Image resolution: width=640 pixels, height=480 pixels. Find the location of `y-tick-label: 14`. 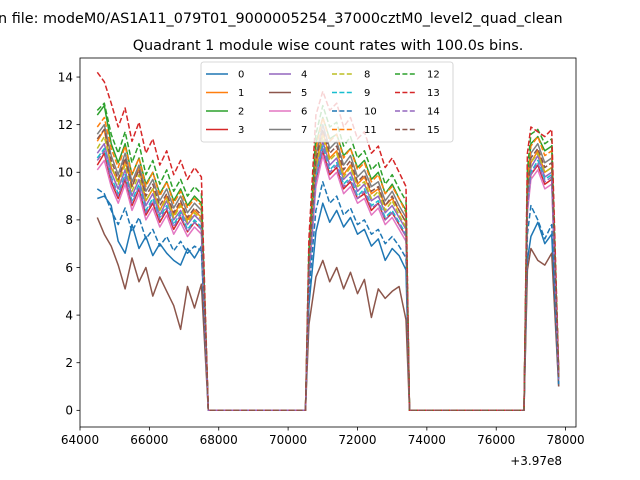

y-tick-label: 14 is located at coordinates (65, 77).